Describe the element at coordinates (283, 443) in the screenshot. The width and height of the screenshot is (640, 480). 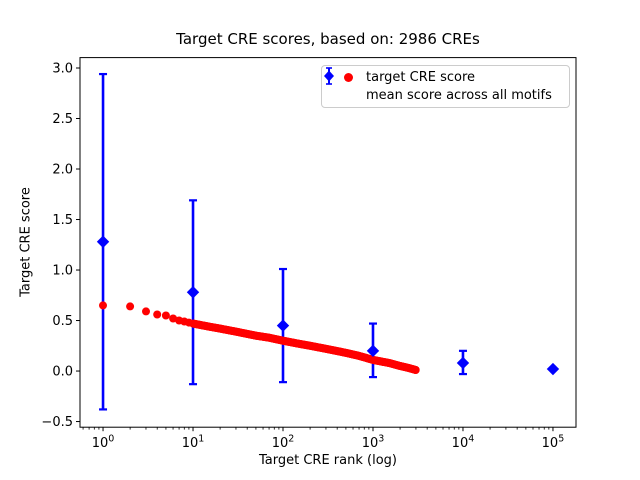
I see `svg-text: 10²` at that location.